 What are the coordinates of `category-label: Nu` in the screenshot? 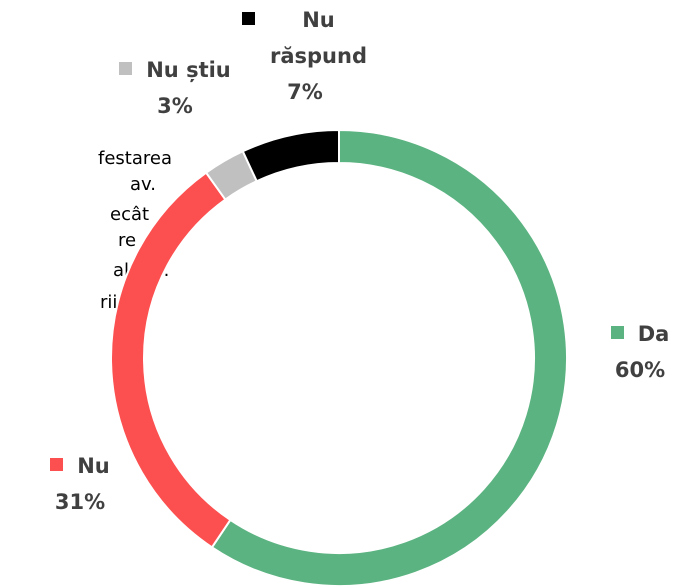 It's located at (93, 466).